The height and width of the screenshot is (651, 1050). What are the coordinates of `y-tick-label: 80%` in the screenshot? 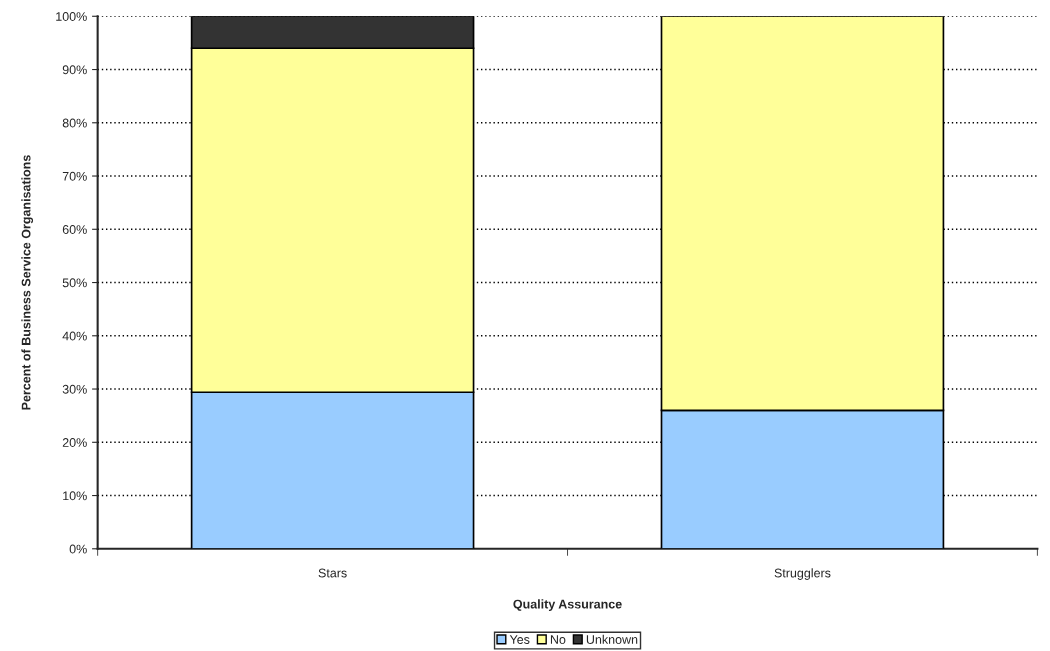 It's located at (74, 123).